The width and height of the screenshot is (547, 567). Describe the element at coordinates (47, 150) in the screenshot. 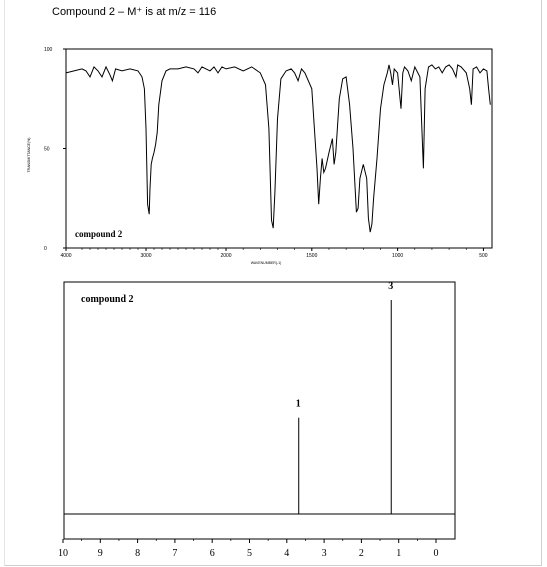

I see `ir-y-tick-label: 50` at that location.